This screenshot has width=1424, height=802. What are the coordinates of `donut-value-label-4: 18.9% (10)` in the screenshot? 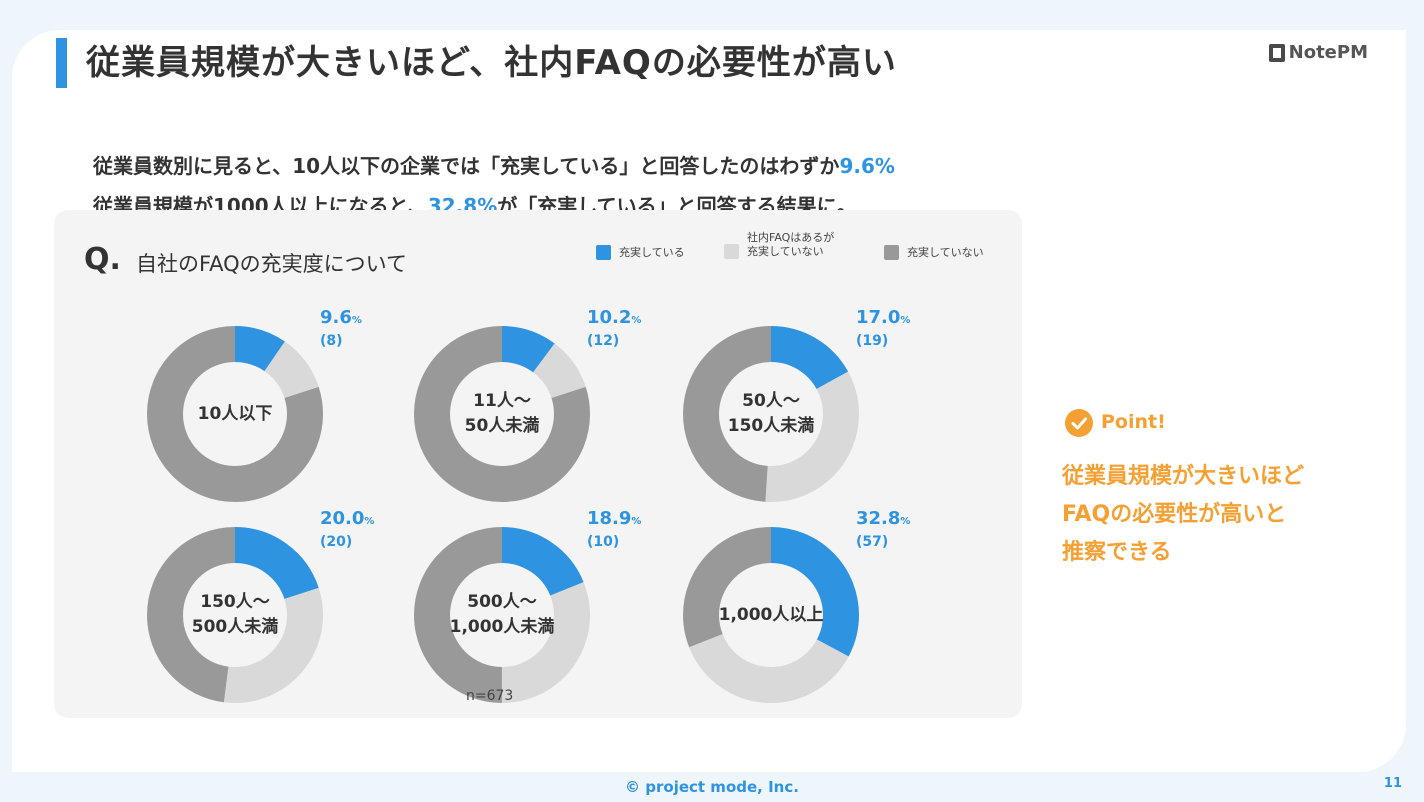 It's located at (614, 530).